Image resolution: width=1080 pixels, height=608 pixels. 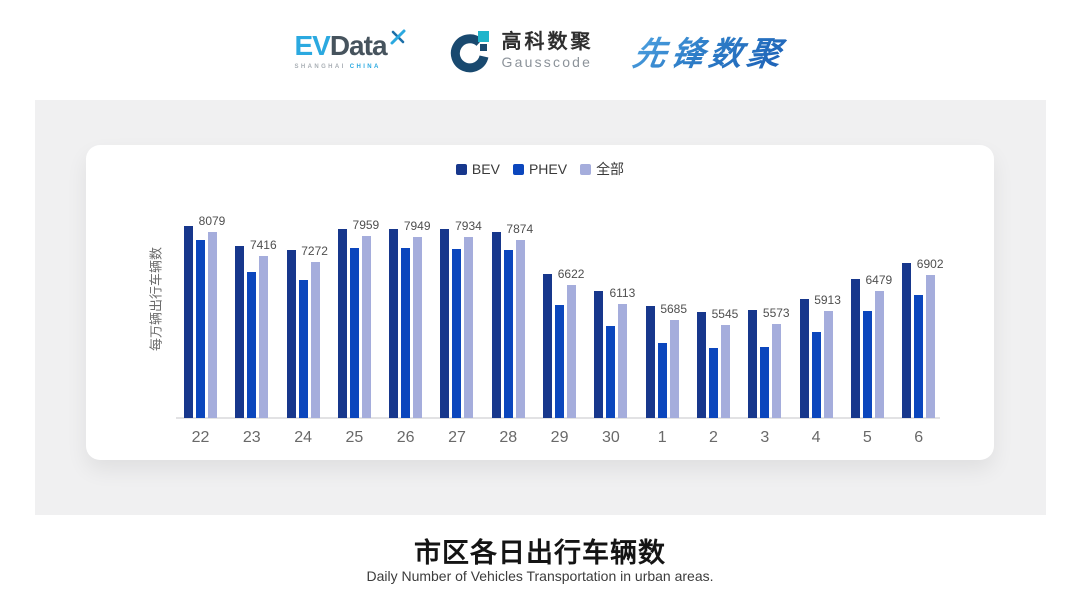 I want to click on bar-group-5: 6479 5, so click(x=871, y=360).